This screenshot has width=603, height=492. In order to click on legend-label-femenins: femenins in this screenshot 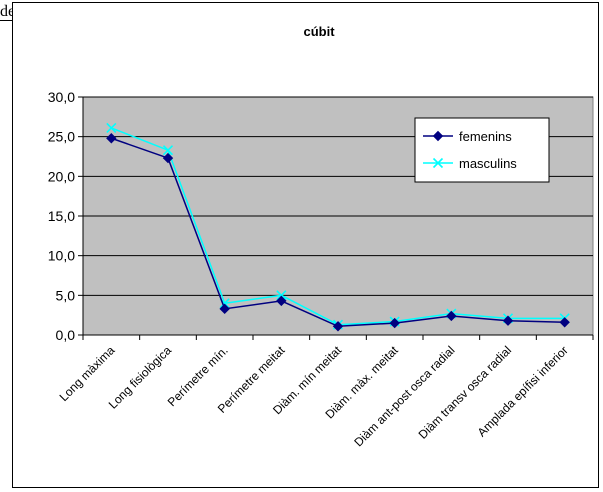, I will do `click(485, 136)`.